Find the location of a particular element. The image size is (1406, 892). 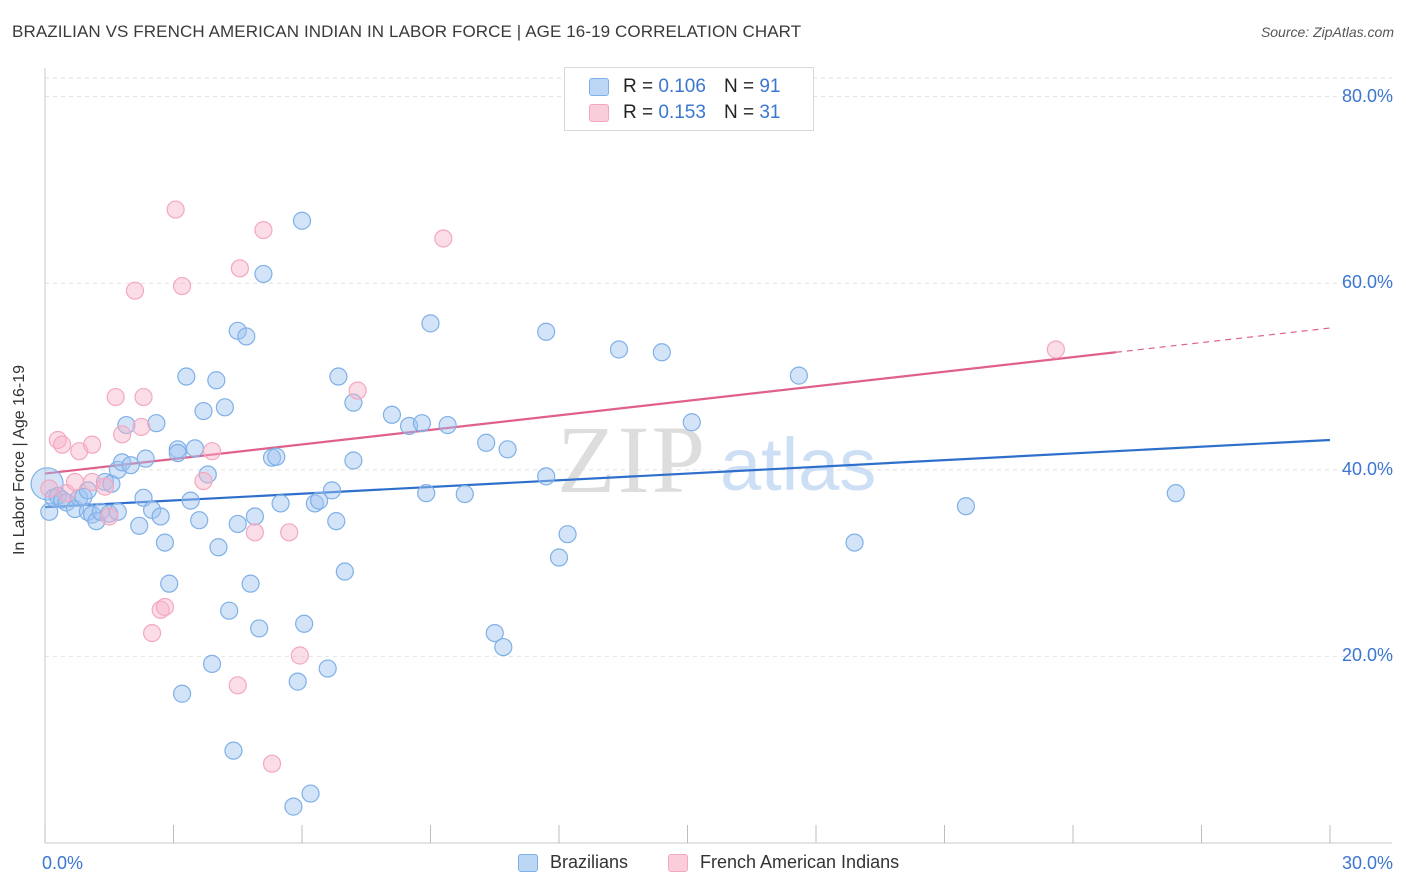

y-tick-label: 80.0% is located at coordinates (1367, 95).